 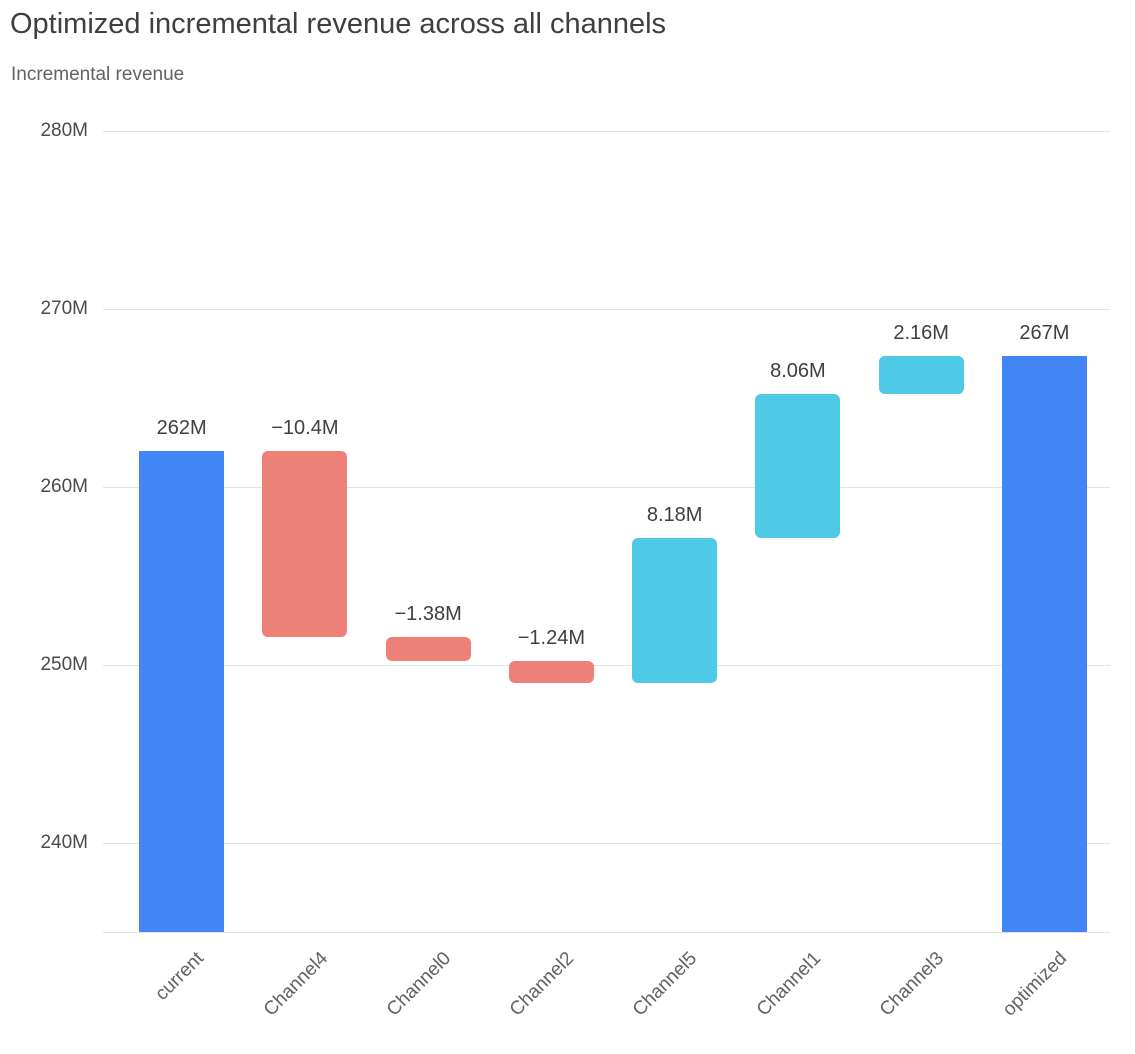 What do you see at coordinates (921, 332) in the screenshot?
I see `bar-value-label: 2.16M` at bounding box center [921, 332].